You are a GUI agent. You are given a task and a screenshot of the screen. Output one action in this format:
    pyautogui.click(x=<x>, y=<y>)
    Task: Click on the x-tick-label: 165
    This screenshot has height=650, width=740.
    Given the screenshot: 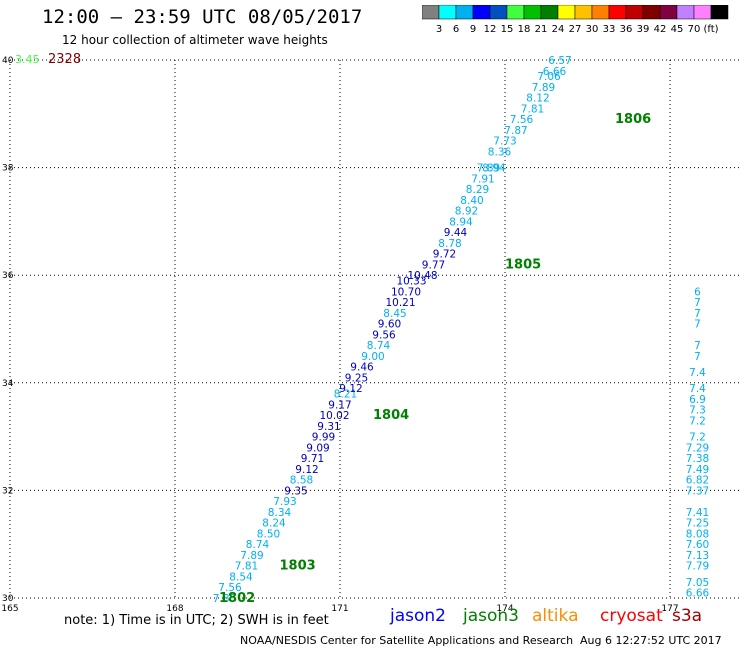 What is the action you would take?
    pyautogui.click(x=9, y=609)
    